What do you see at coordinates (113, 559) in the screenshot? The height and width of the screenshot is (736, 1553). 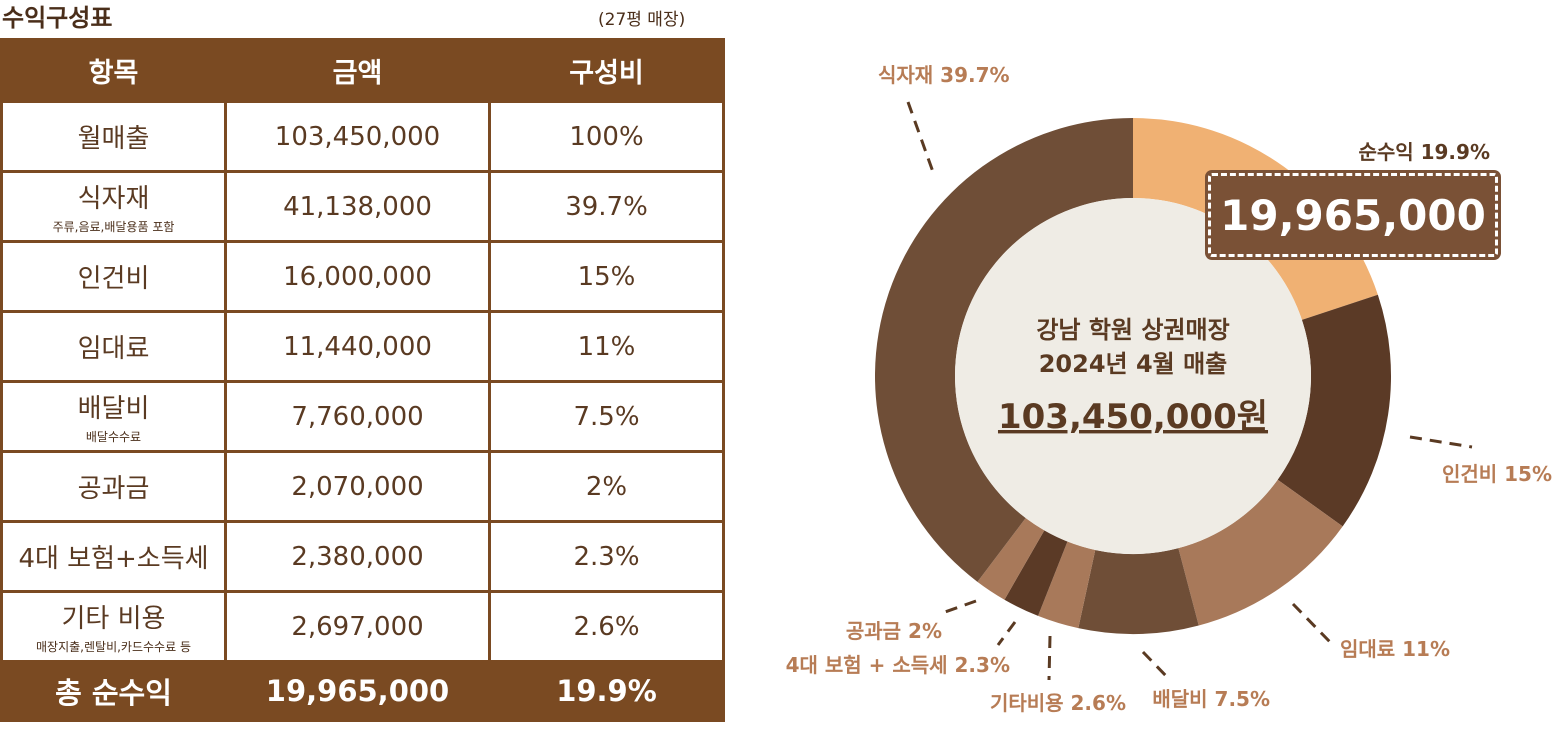 I see `item-label: 4대 보험+소득세` at bounding box center [113, 559].